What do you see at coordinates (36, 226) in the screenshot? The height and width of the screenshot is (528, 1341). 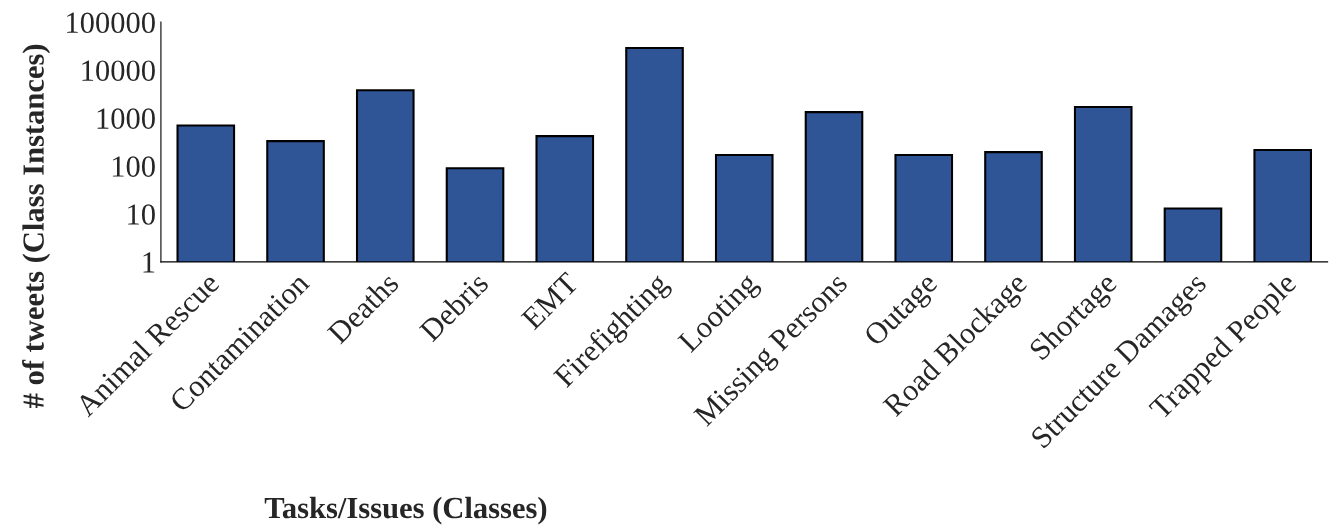 I see `y-axis-title: # of tweets (Class Instances)` at bounding box center [36, 226].